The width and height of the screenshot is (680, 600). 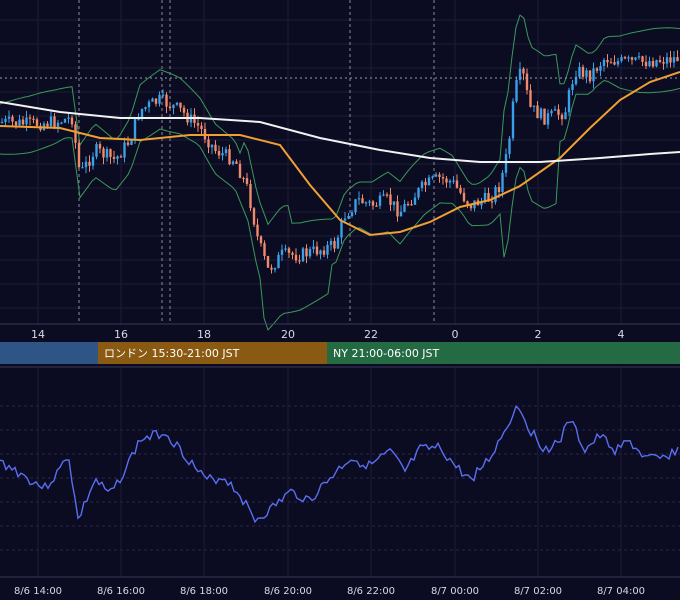 I want to click on indicator-x-tick-label: 8/7 02:00, so click(x=538, y=591).